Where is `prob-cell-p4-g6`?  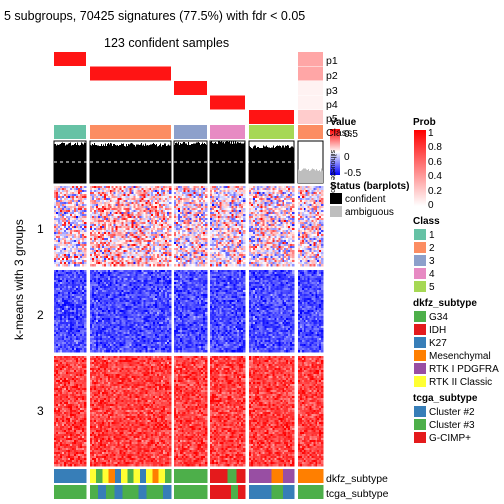 prob-cell-p4-g6 is located at coordinates (310, 102).